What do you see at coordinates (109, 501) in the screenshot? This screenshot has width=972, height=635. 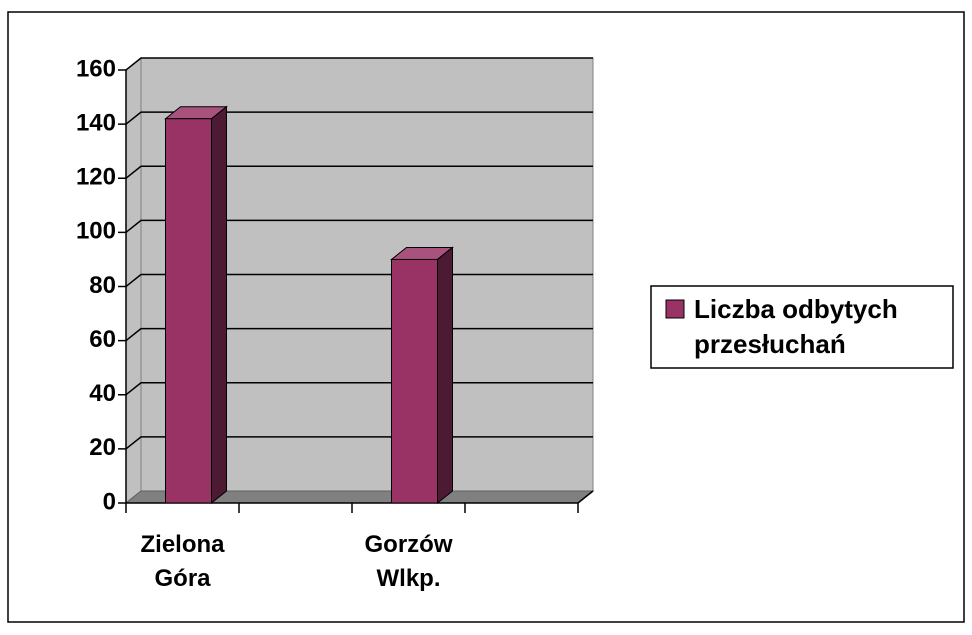 I see `y-tick-label: 0` at bounding box center [109, 501].